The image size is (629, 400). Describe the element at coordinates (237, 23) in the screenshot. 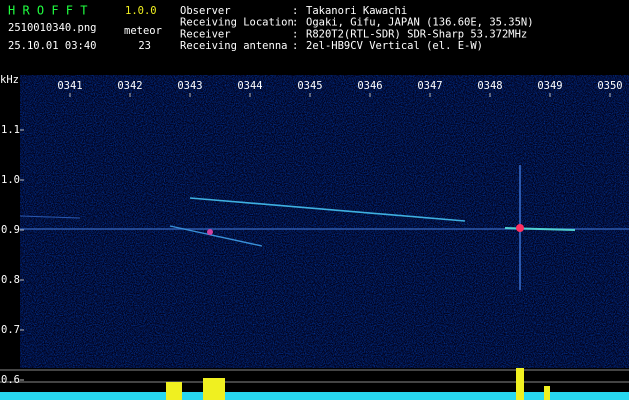

I see `info-label: Receiving Location` at that location.